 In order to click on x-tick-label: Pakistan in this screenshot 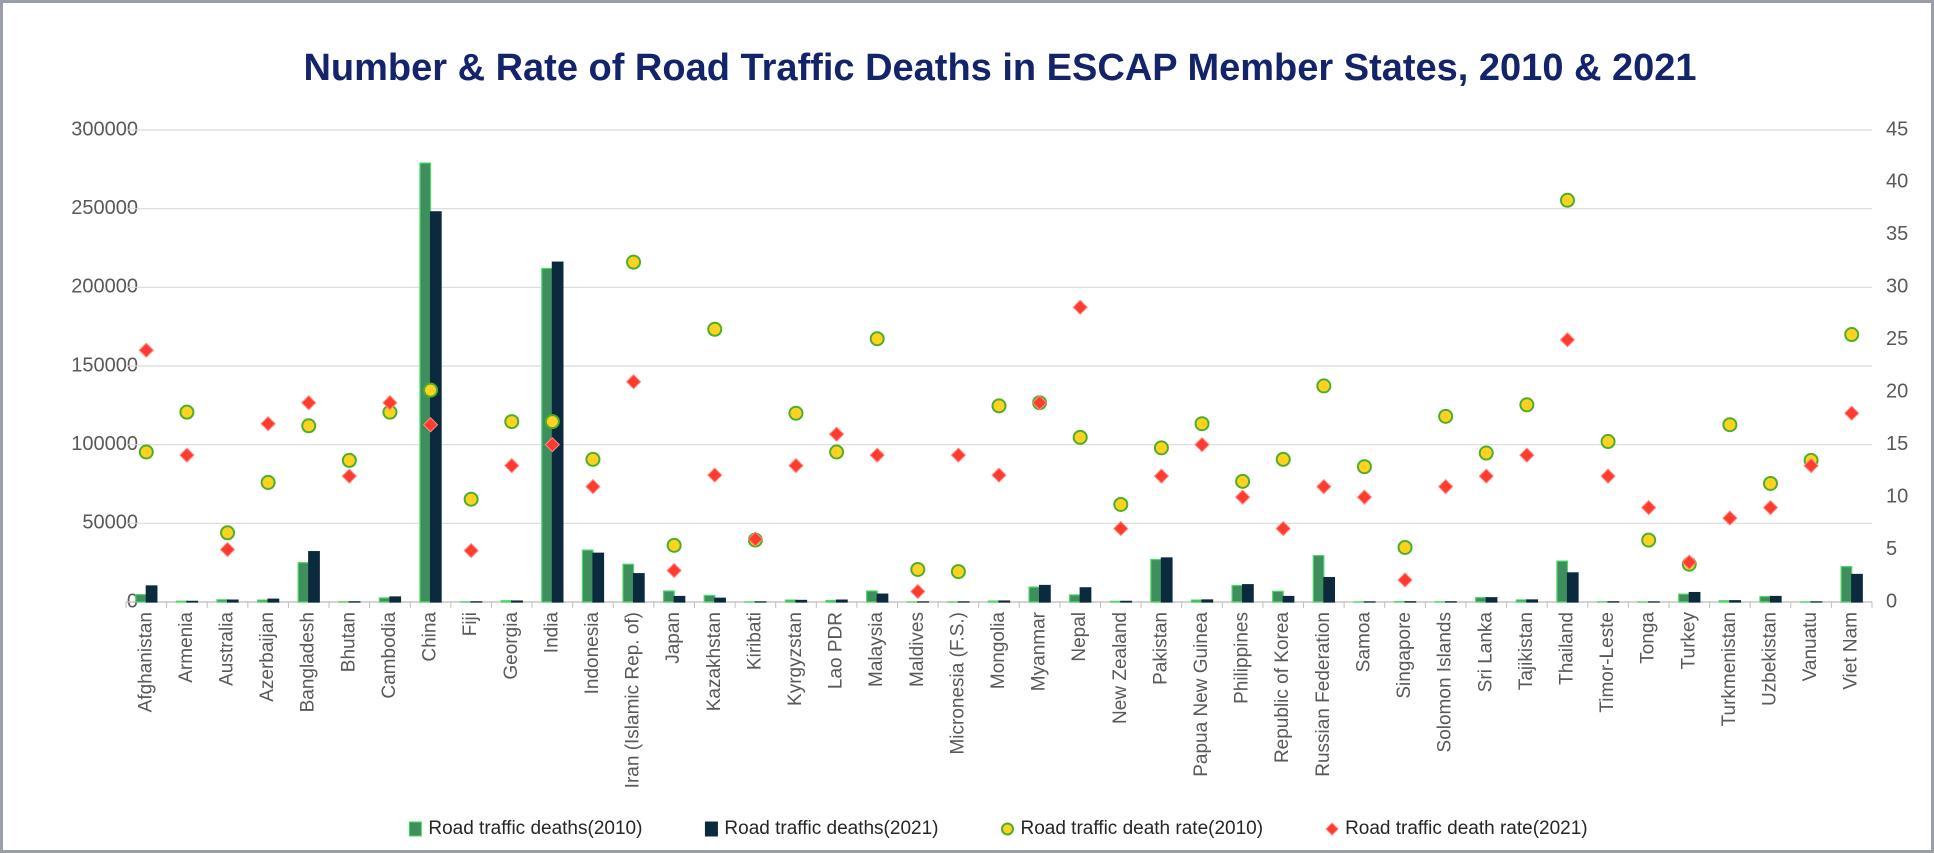, I will do `click(1160, 648)`.